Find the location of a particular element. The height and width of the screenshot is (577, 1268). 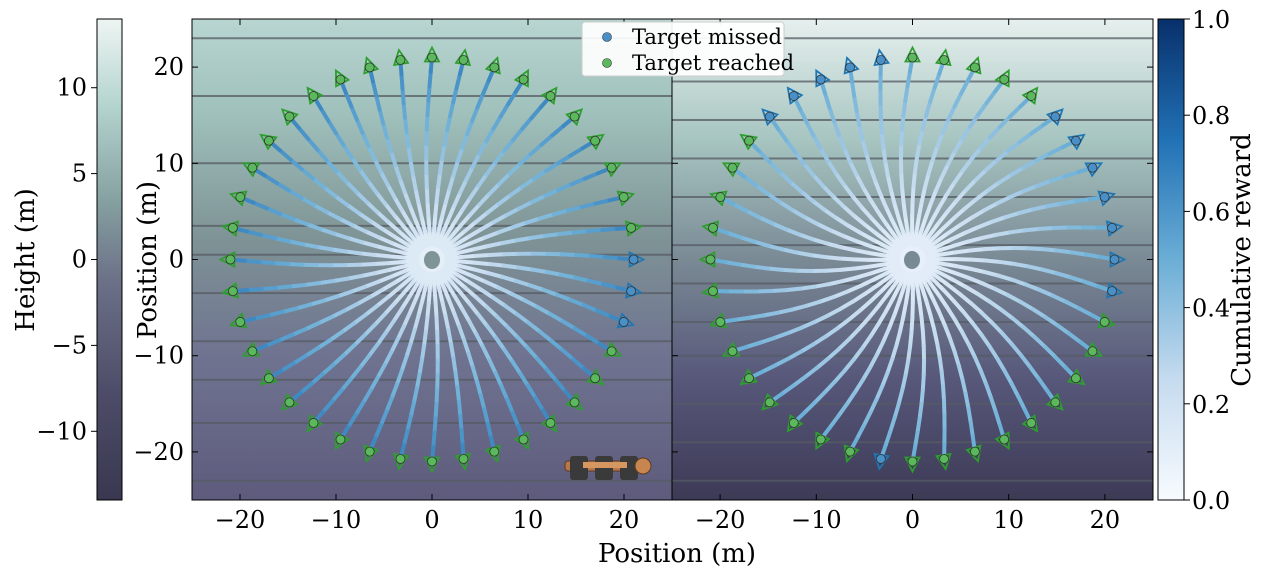

height-colorbar-ticks: −10 −5 0 5 10 is located at coordinates (66, 259).